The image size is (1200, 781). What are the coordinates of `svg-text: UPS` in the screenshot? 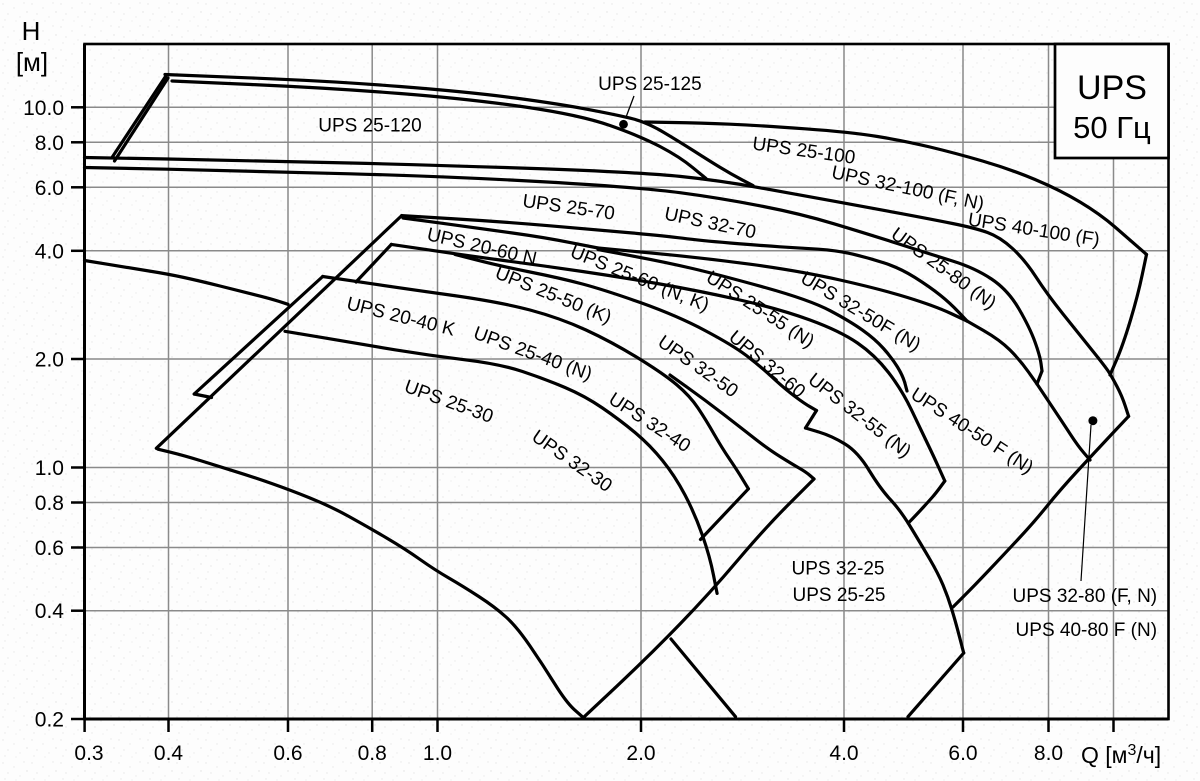 It's located at (1112, 88).